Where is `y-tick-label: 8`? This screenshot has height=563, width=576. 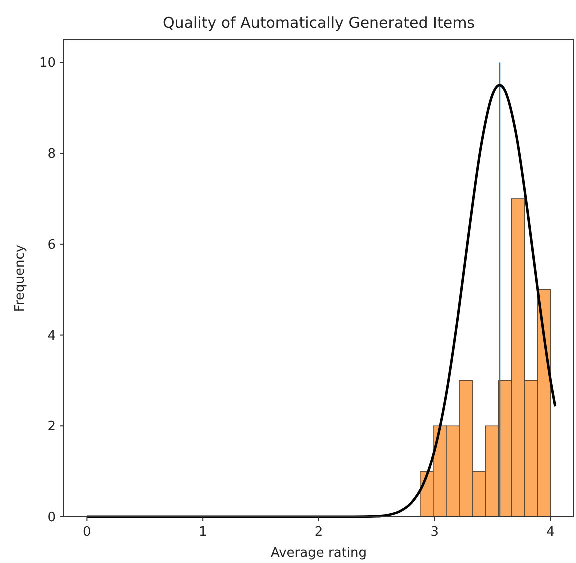
y-tick-label: 8 is located at coordinates (52, 154).